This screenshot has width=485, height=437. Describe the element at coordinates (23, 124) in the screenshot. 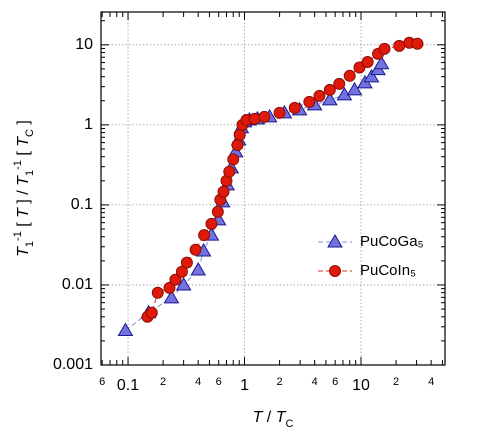

I see `label-part: ]` at that location.